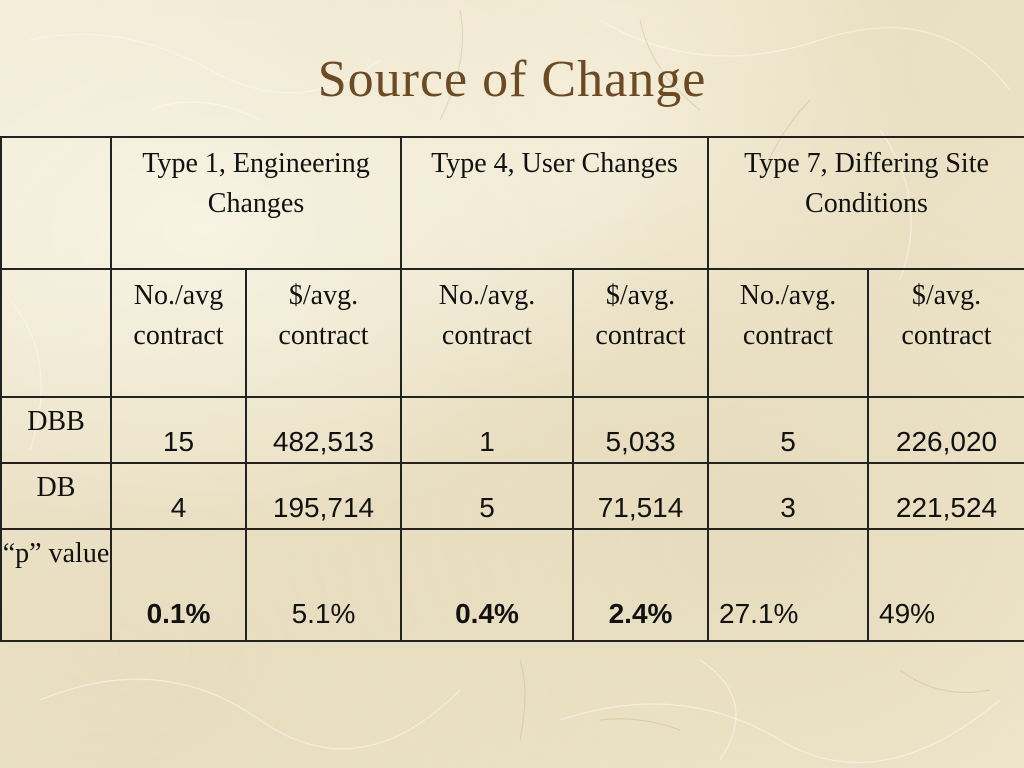 The width and height of the screenshot is (1024, 768). What do you see at coordinates (788, 496) in the screenshot?
I see `table-cell: 3` at bounding box center [788, 496].